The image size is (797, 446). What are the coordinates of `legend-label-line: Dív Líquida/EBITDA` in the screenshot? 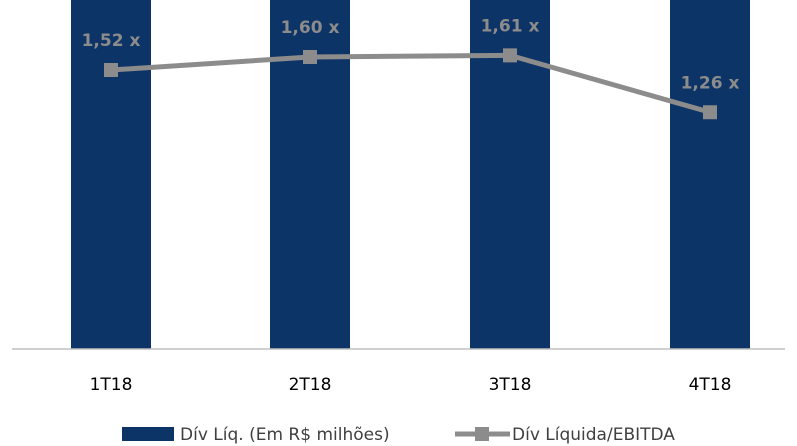 It's located at (593, 435).